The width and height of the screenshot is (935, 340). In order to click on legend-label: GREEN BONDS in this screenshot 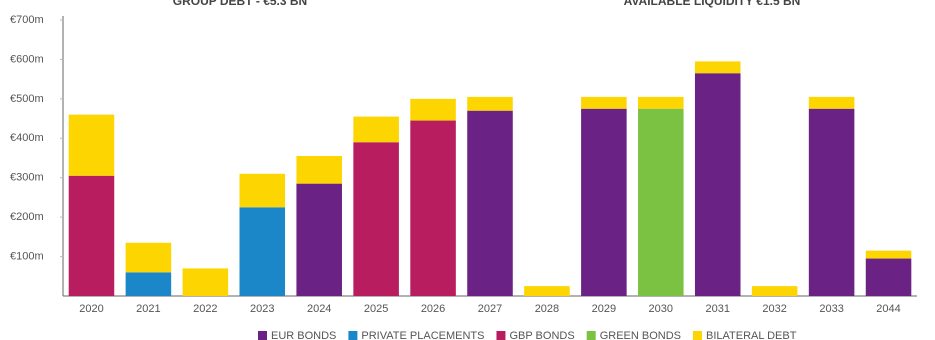, I will do `click(640, 335)`.